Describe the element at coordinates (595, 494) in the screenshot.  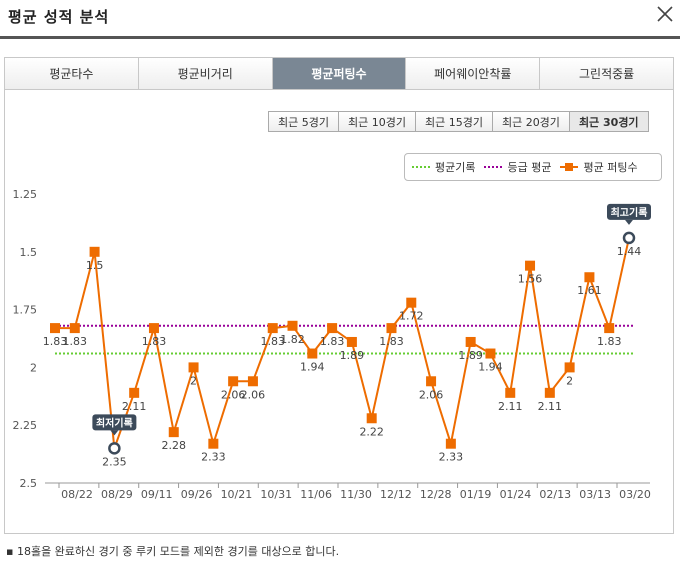
I see `x-tick-label: 03/13` at that location.